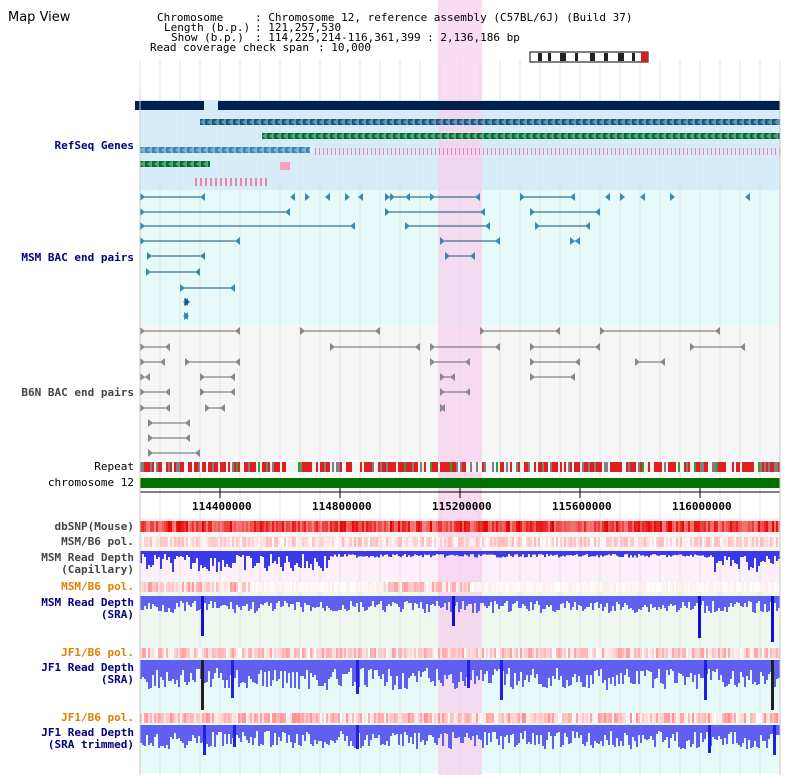 The width and height of the screenshot is (800, 775). What do you see at coordinates (77, 392) in the screenshot?
I see `track-label-b6n-bac: B6N BAC end pairs` at bounding box center [77, 392].